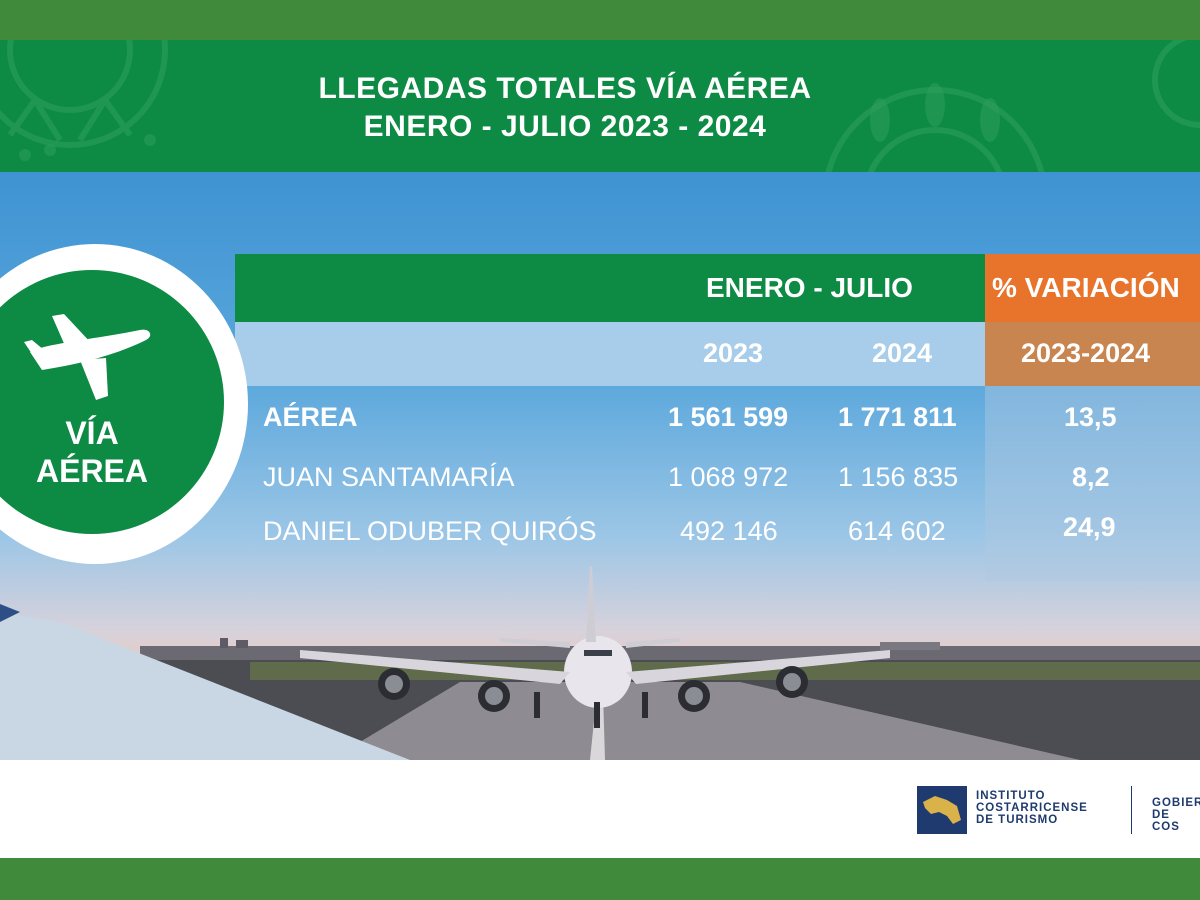 This screenshot has height=900, width=1200. What do you see at coordinates (610, 288) in the screenshot?
I see `period-header-bar` at bounding box center [610, 288].